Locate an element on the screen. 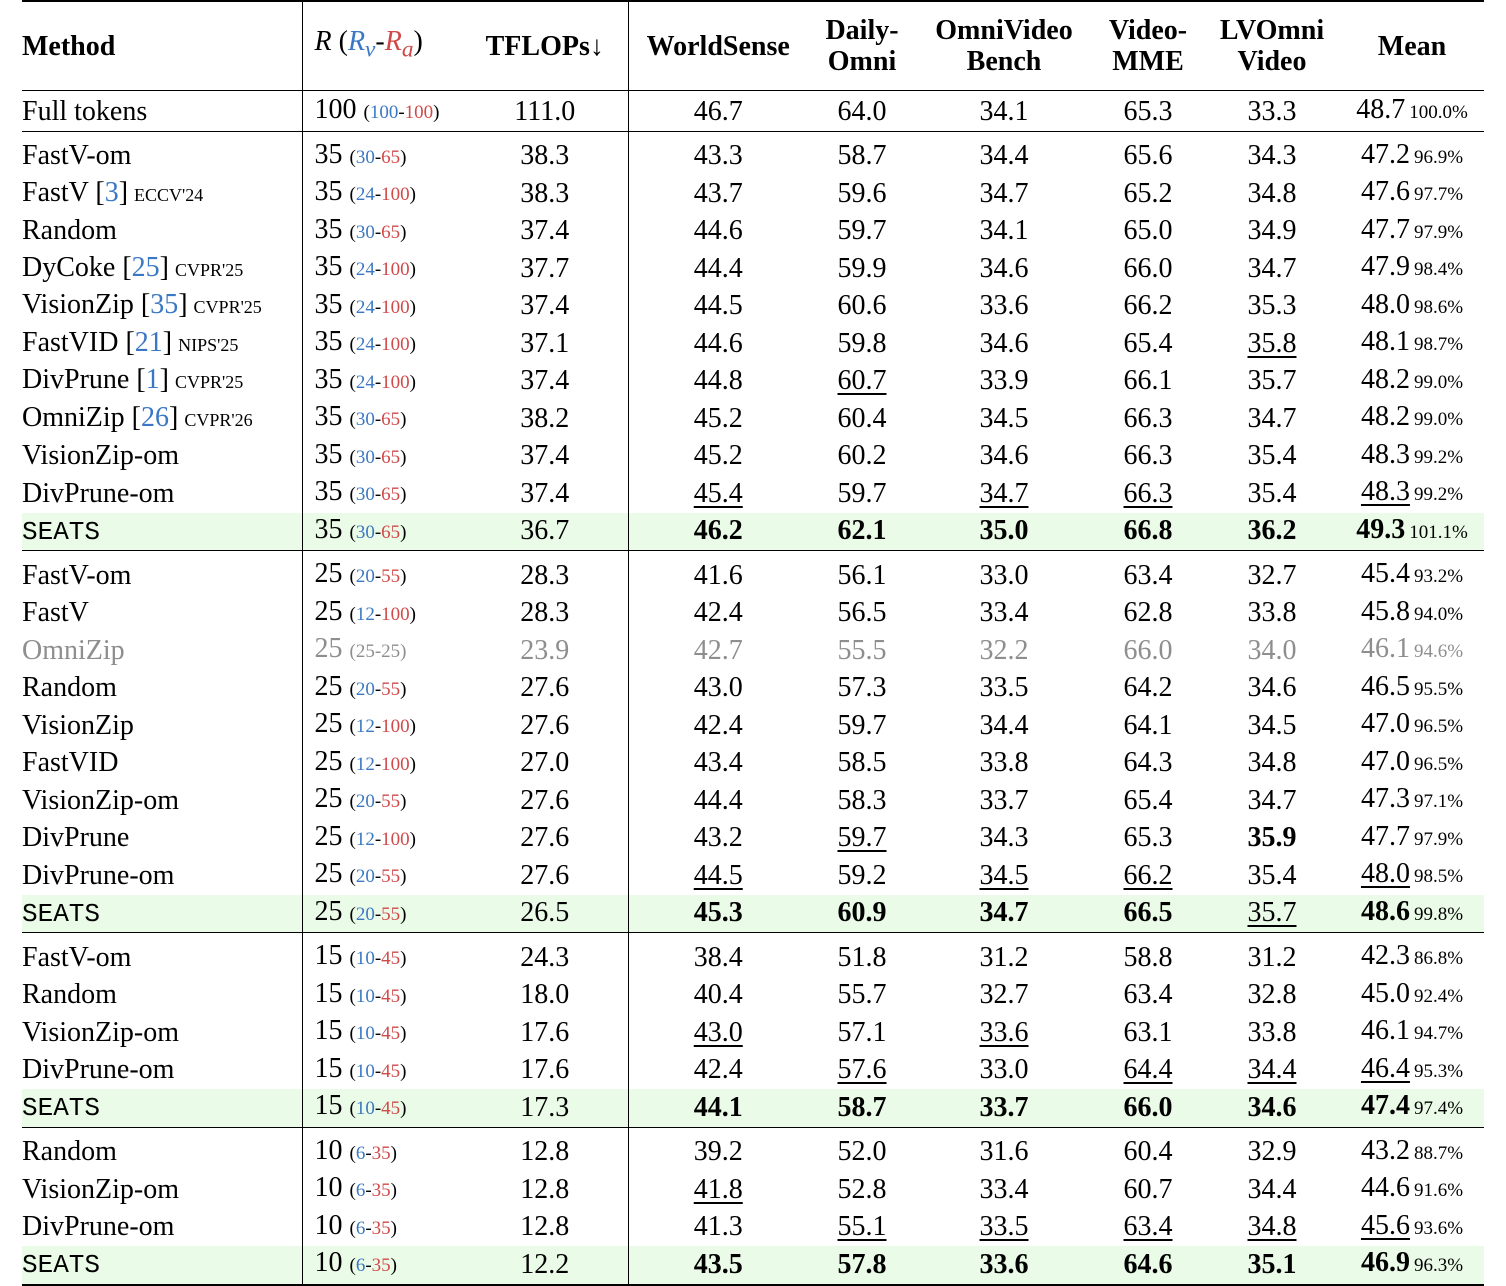 Image resolution: width=1506 pixels, height=1286 pixels. omnivideobench-cell: 33.0 is located at coordinates (1004, 1071).